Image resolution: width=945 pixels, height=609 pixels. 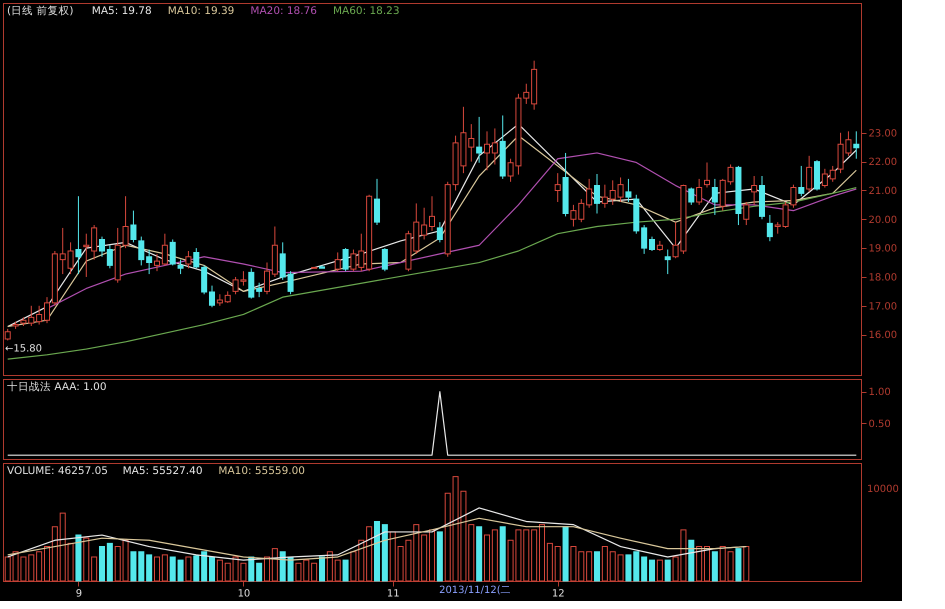 What do you see at coordinates (366, 11) in the screenshot?
I see `text: MA60: 18.23` at bounding box center [366, 11].